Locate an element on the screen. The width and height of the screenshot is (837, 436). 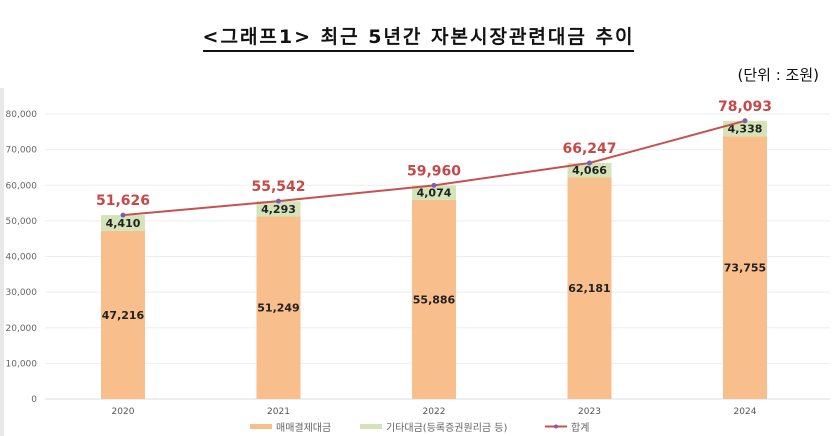
y-tick-label: 60,000 is located at coordinates (22, 186).